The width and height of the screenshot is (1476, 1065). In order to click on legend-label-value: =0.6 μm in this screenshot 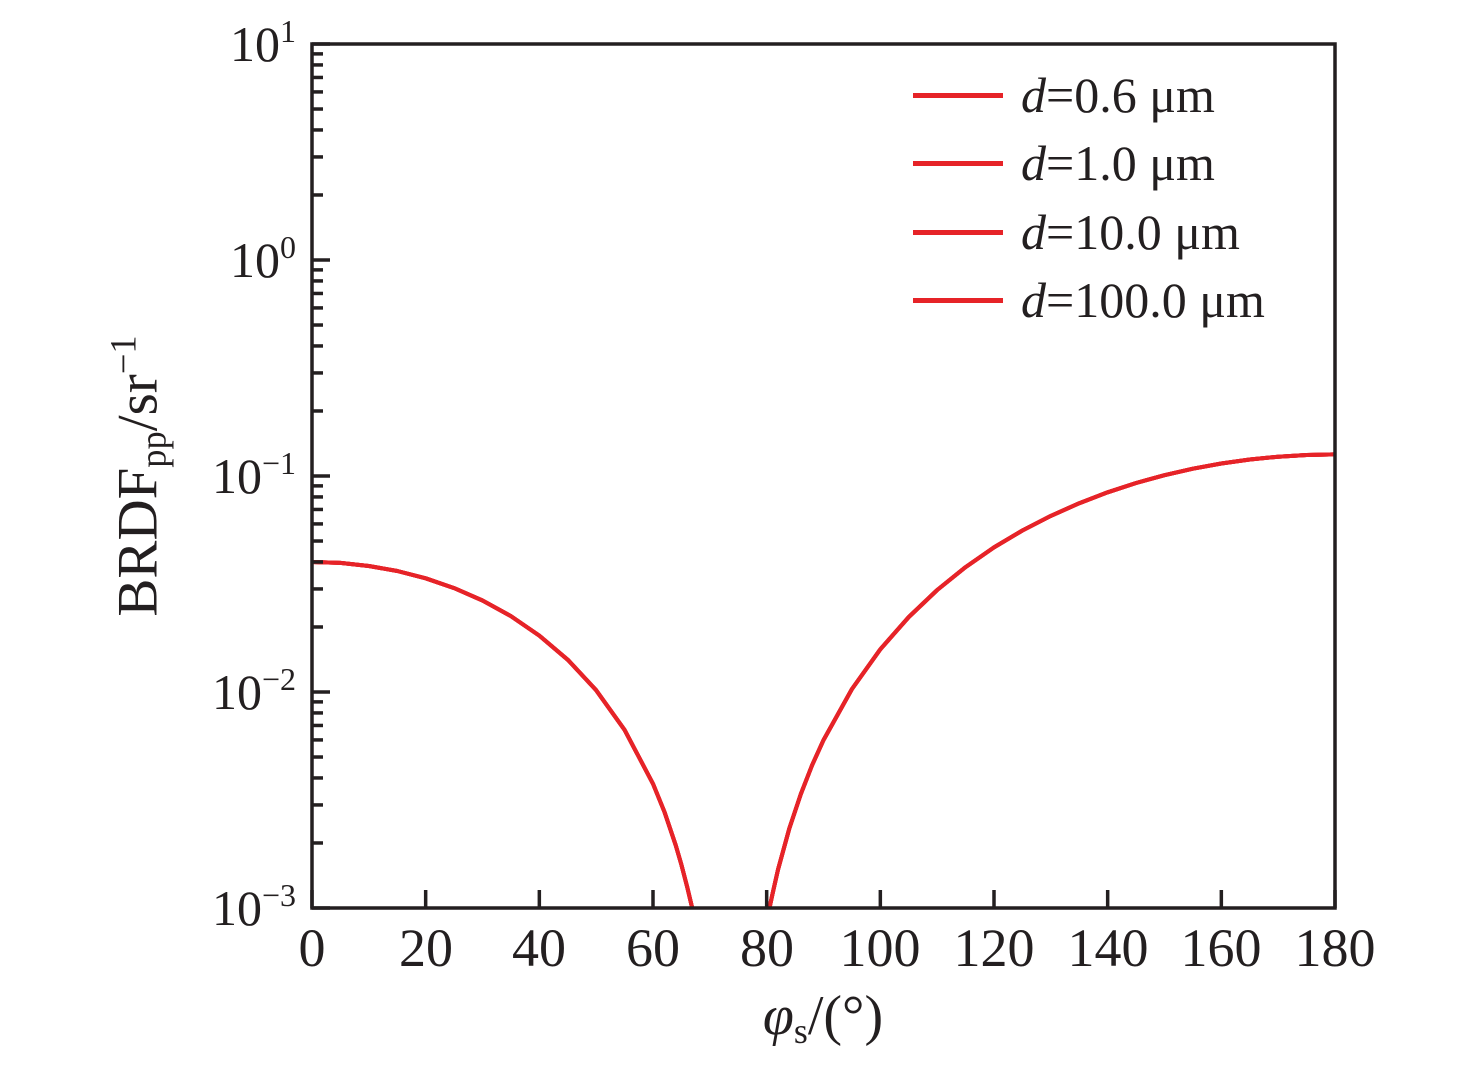, I will do `click(1130, 95)`.